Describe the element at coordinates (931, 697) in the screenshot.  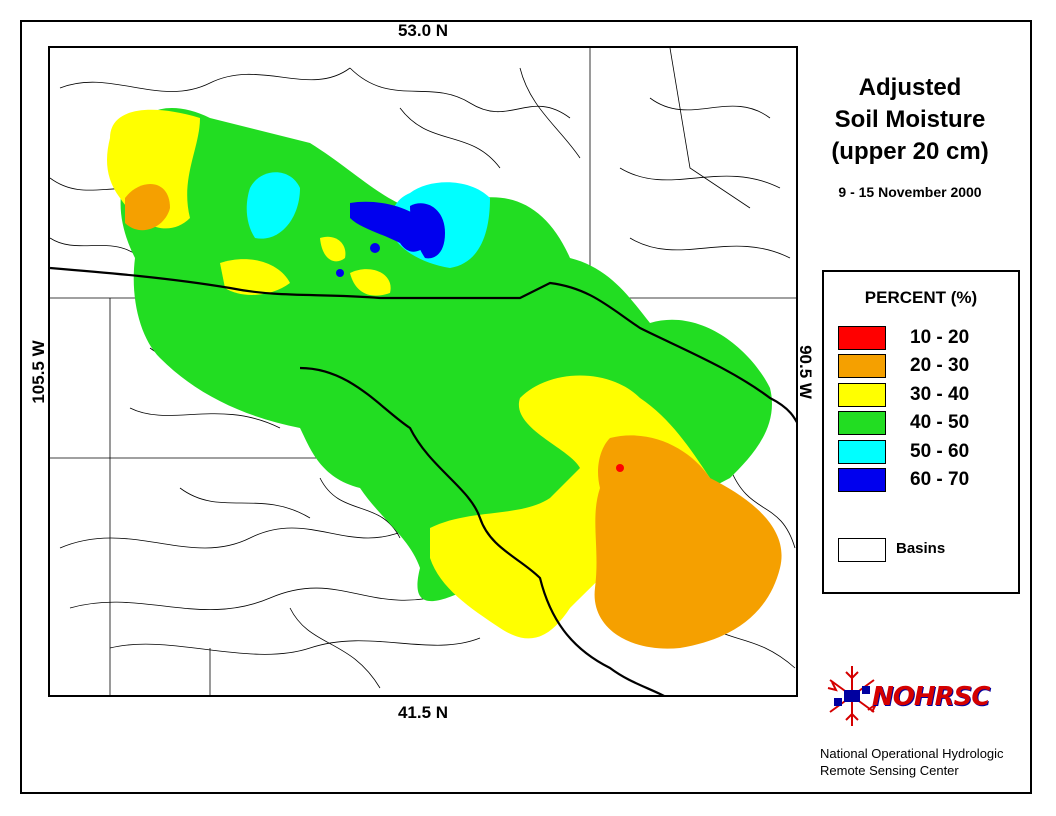
I see `logo-text: NOHRSC` at that location.